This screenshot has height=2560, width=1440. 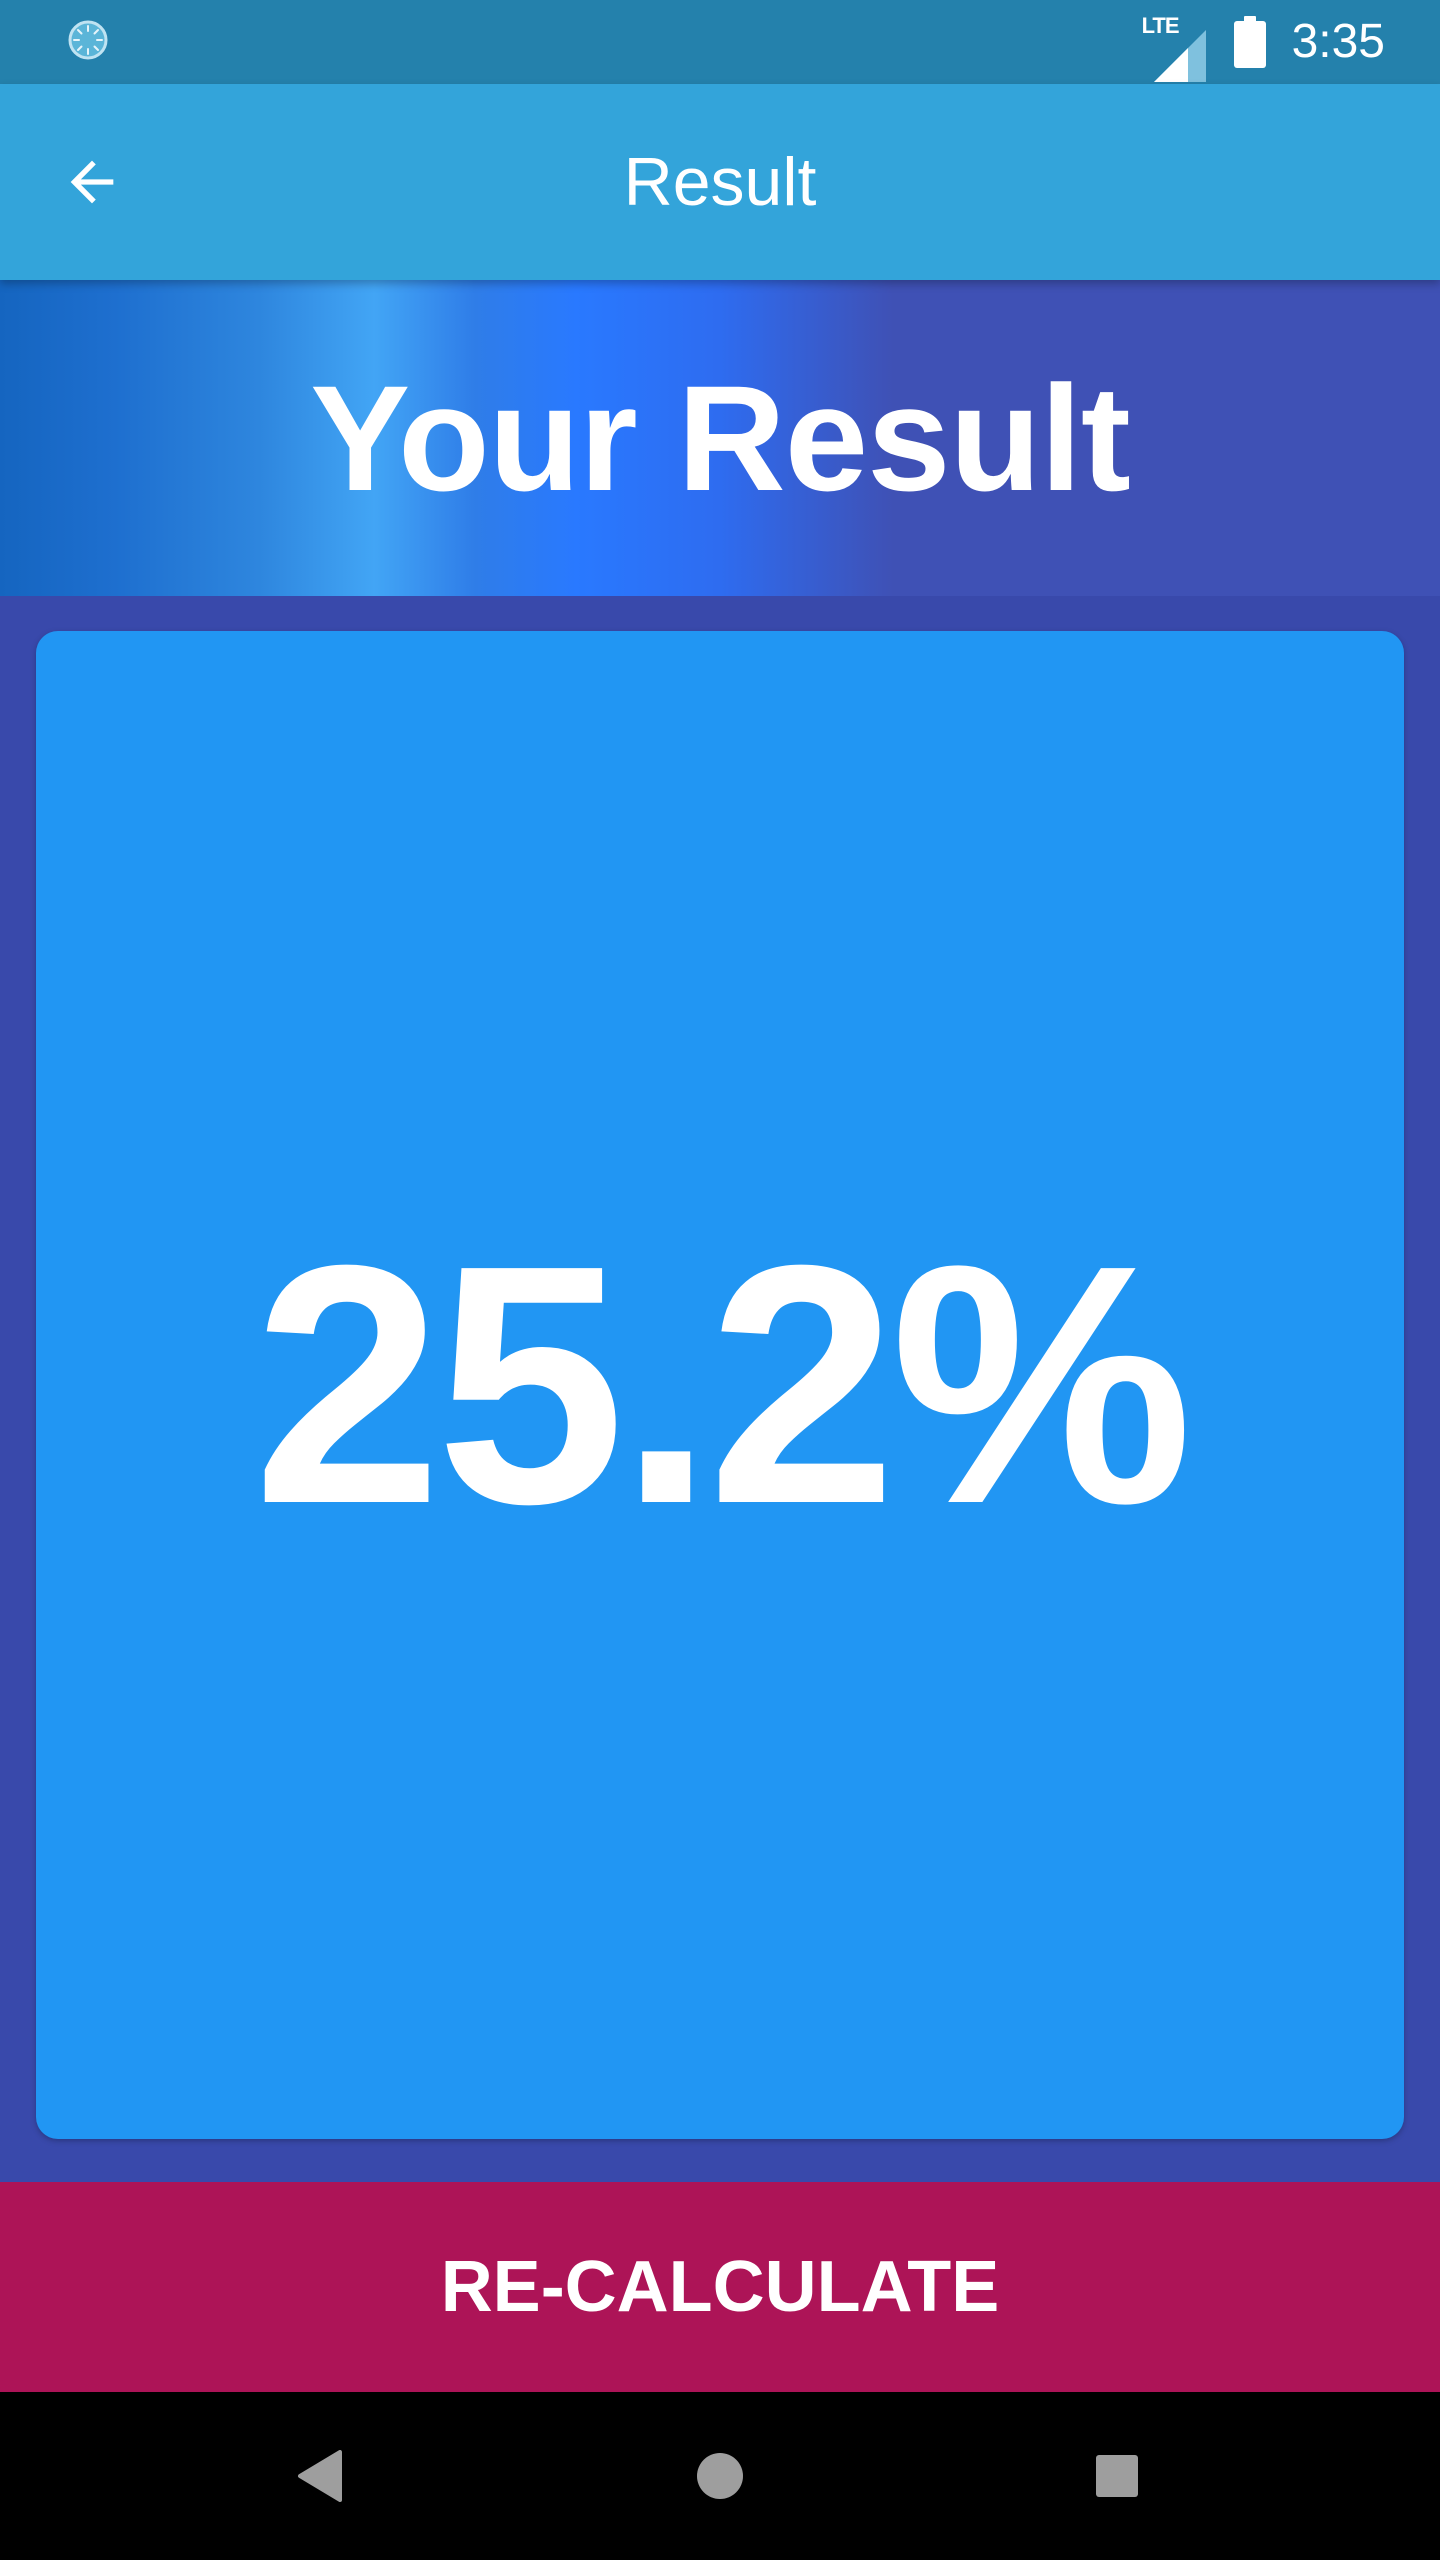 I want to click on loading-spinner-icon, so click(x=88, y=40).